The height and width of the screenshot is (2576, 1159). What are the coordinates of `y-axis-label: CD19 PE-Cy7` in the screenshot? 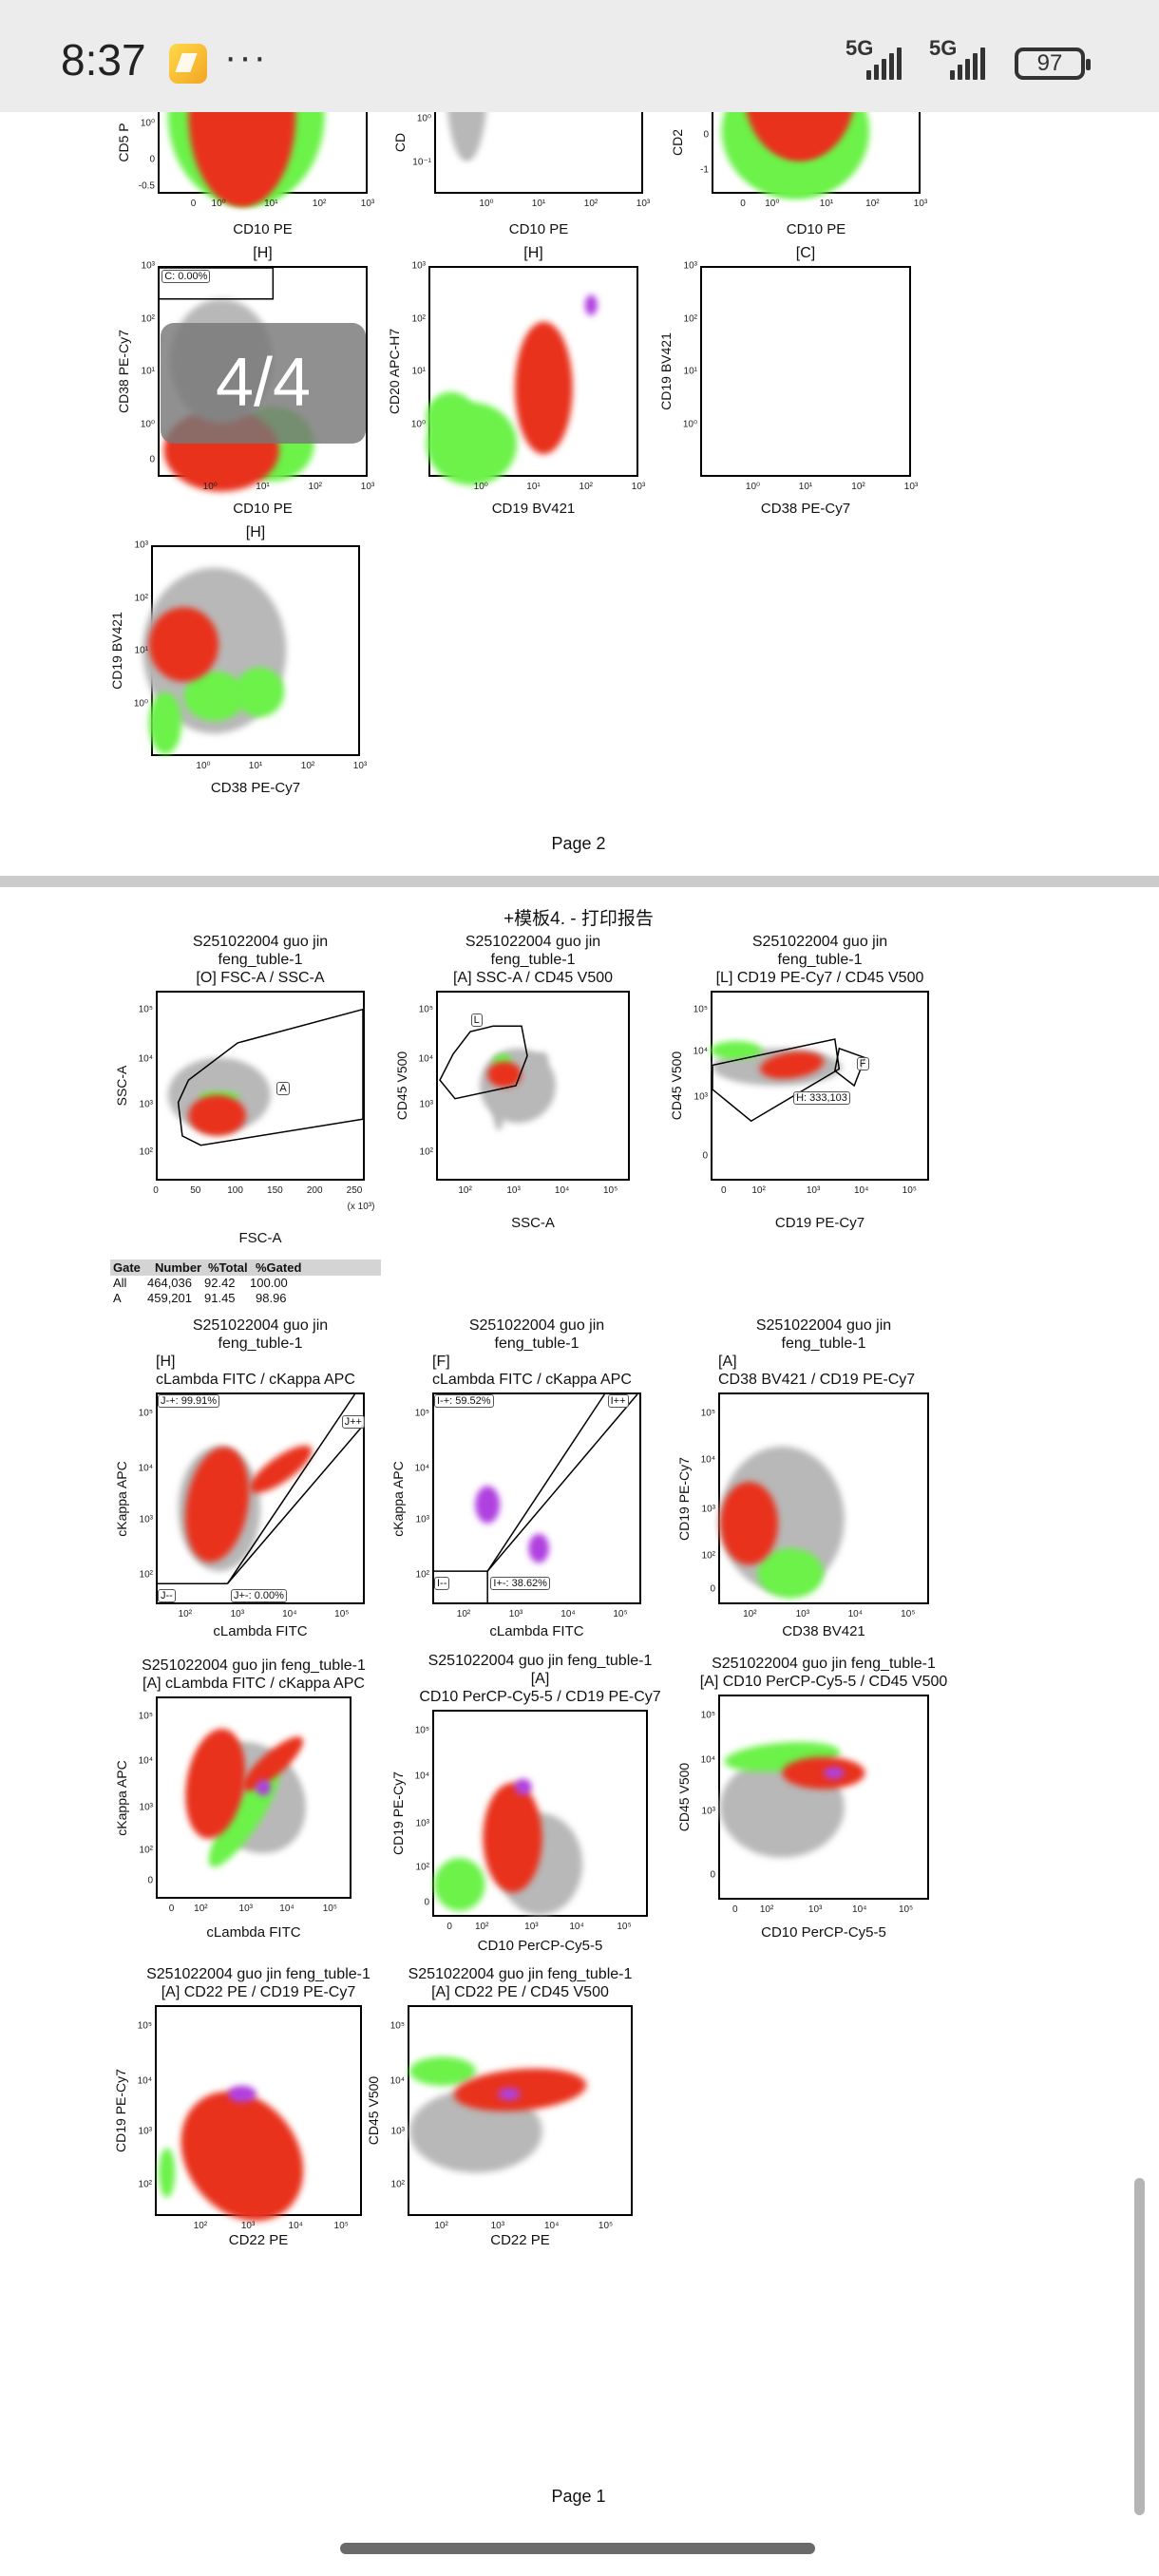 It's located at (398, 1813).